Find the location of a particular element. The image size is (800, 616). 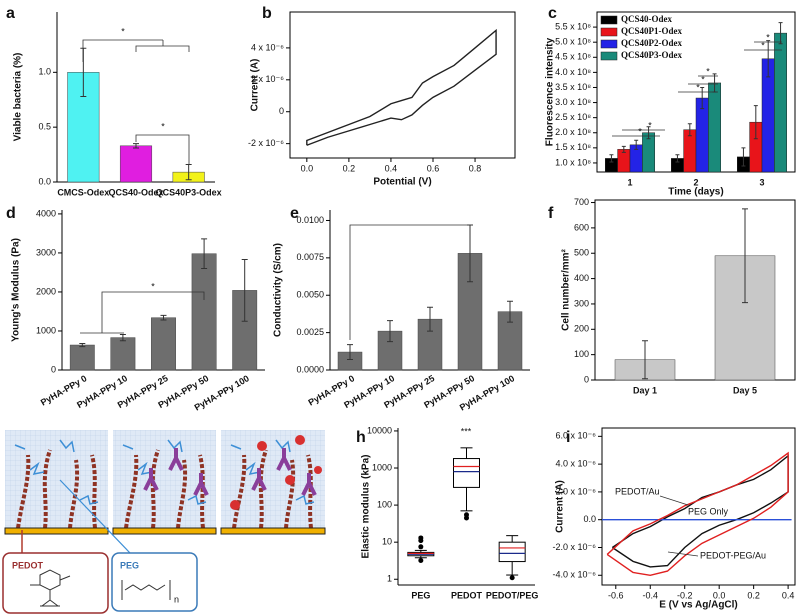

y-tick-label: 10000 is located at coordinates (379, 430).